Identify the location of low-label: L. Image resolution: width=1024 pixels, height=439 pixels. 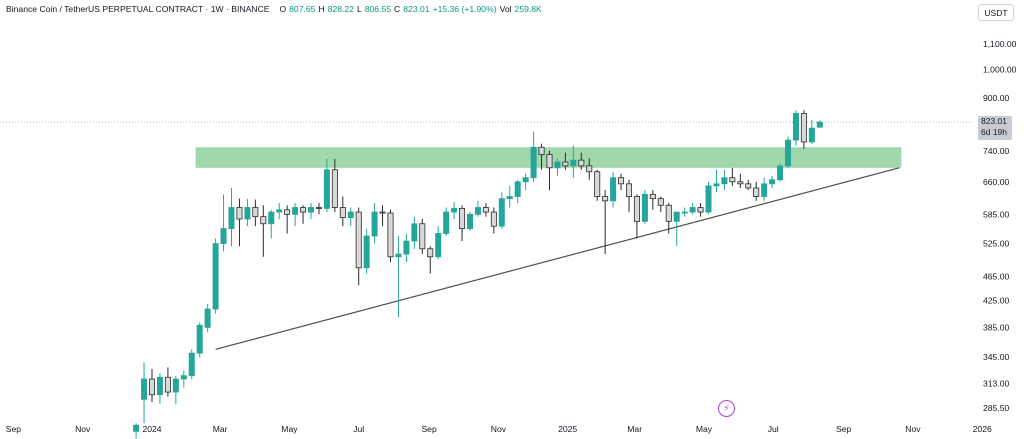
(359, 9).